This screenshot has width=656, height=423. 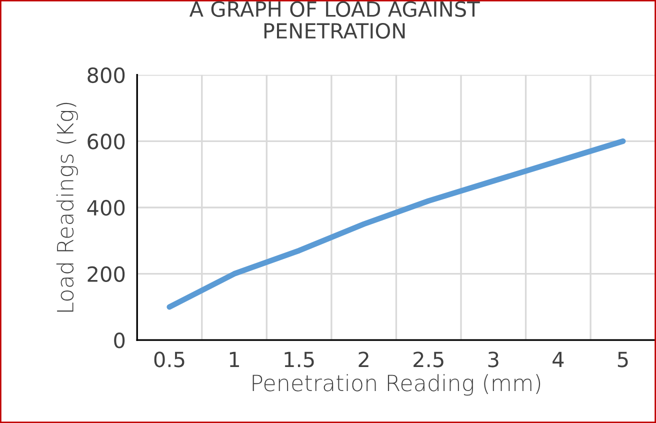 What do you see at coordinates (169, 360) in the screenshot?
I see `x-tick-label: 0.5` at bounding box center [169, 360].